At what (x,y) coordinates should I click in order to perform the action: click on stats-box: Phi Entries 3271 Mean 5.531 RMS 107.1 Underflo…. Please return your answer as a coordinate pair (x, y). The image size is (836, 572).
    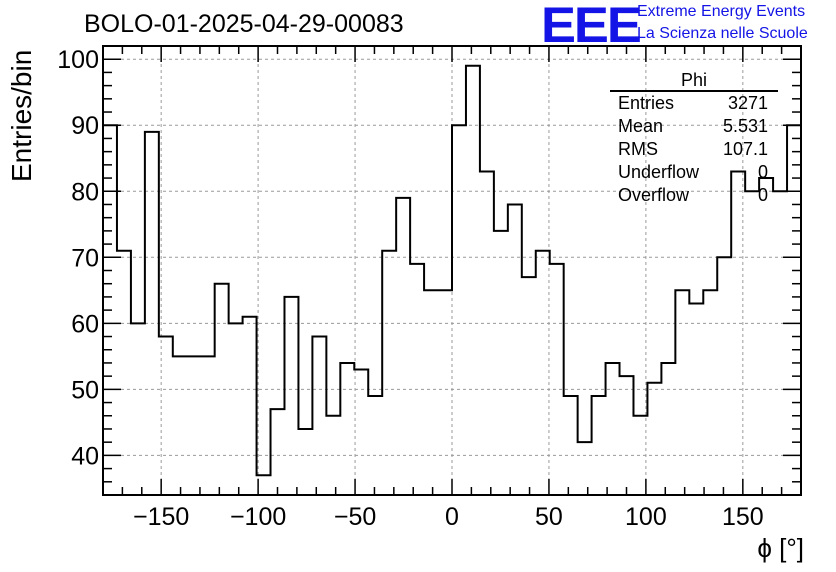
    Looking at the image, I should click on (694, 138).